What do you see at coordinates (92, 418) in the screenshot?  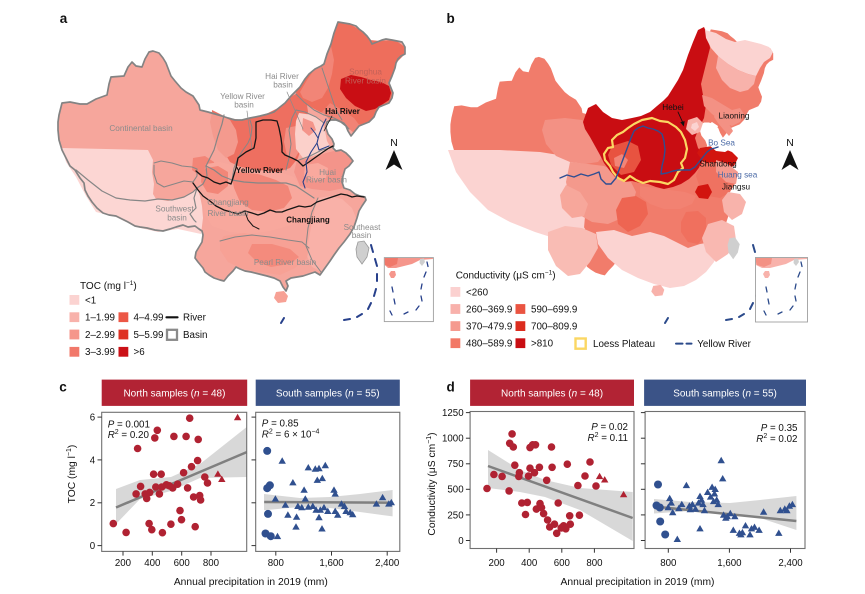 I see `svg-text: 6` at bounding box center [92, 418].